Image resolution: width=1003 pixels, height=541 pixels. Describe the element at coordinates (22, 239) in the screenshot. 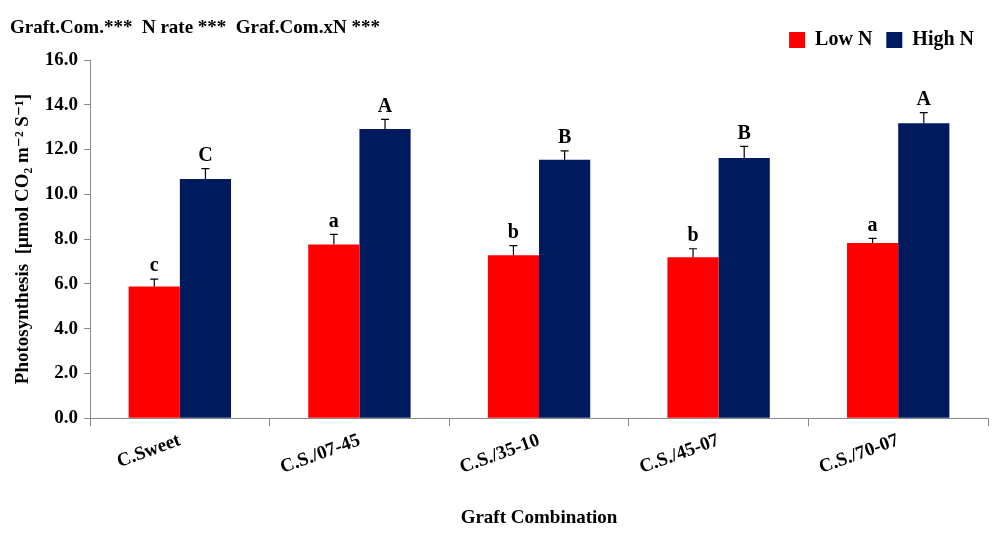

I see `y-axis-title: Photosynthesis [μmol CO₂ m⁻² S⁻¹]` at that location.